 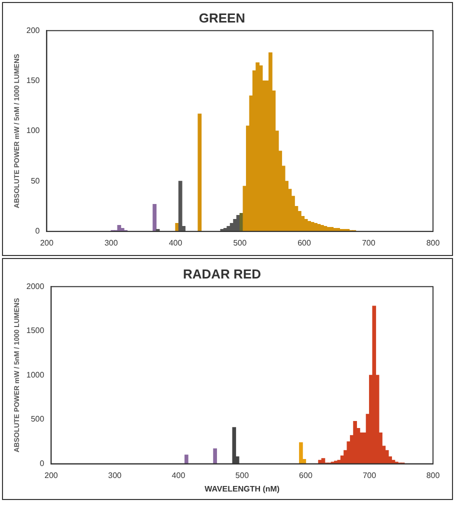 I want to click on y-tick-label: 200, so click(x=33, y=30).